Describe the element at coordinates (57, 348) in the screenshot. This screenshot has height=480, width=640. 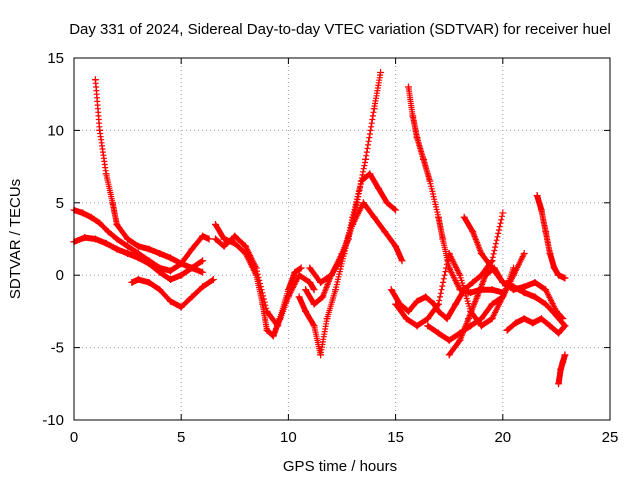
I see `y-tick-label: -5` at that location.